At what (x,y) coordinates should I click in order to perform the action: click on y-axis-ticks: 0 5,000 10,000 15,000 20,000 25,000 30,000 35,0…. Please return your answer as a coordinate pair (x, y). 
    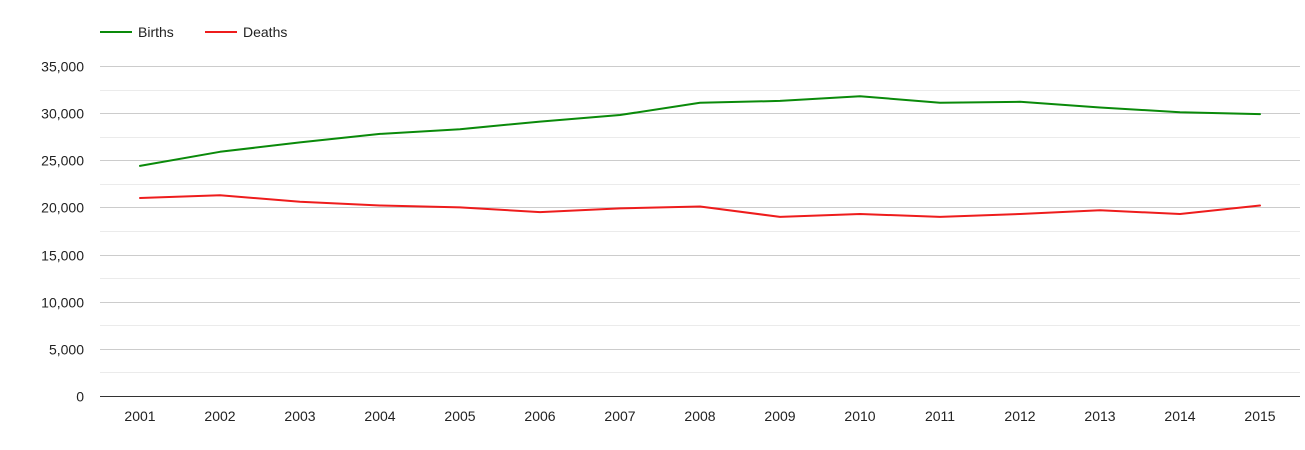
    Looking at the image, I should click on (62, 232).